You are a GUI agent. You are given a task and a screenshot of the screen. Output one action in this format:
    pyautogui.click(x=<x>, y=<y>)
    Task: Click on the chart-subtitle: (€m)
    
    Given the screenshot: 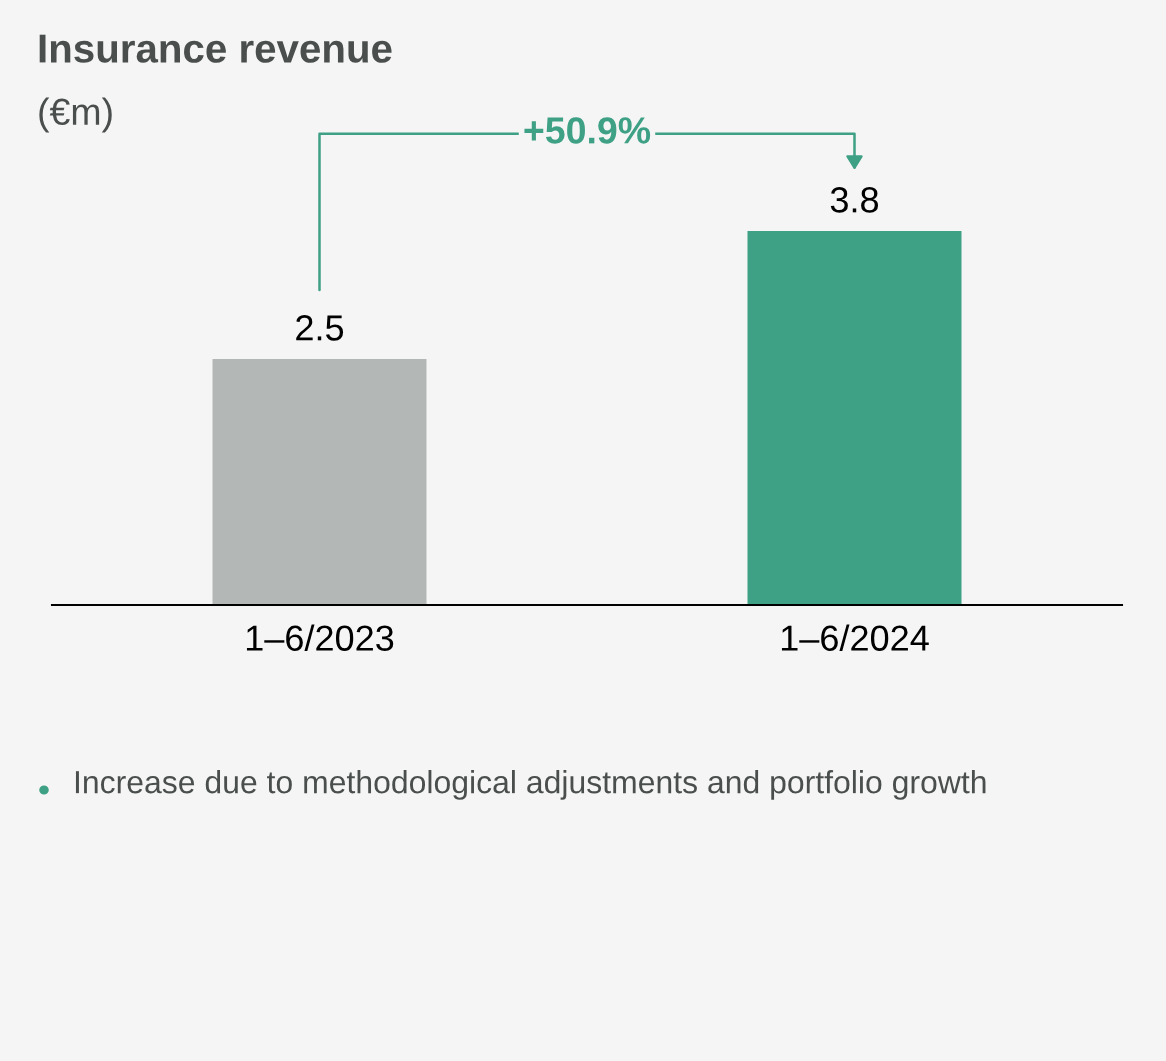 What is the action you would take?
    pyautogui.click(x=75, y=115)
    